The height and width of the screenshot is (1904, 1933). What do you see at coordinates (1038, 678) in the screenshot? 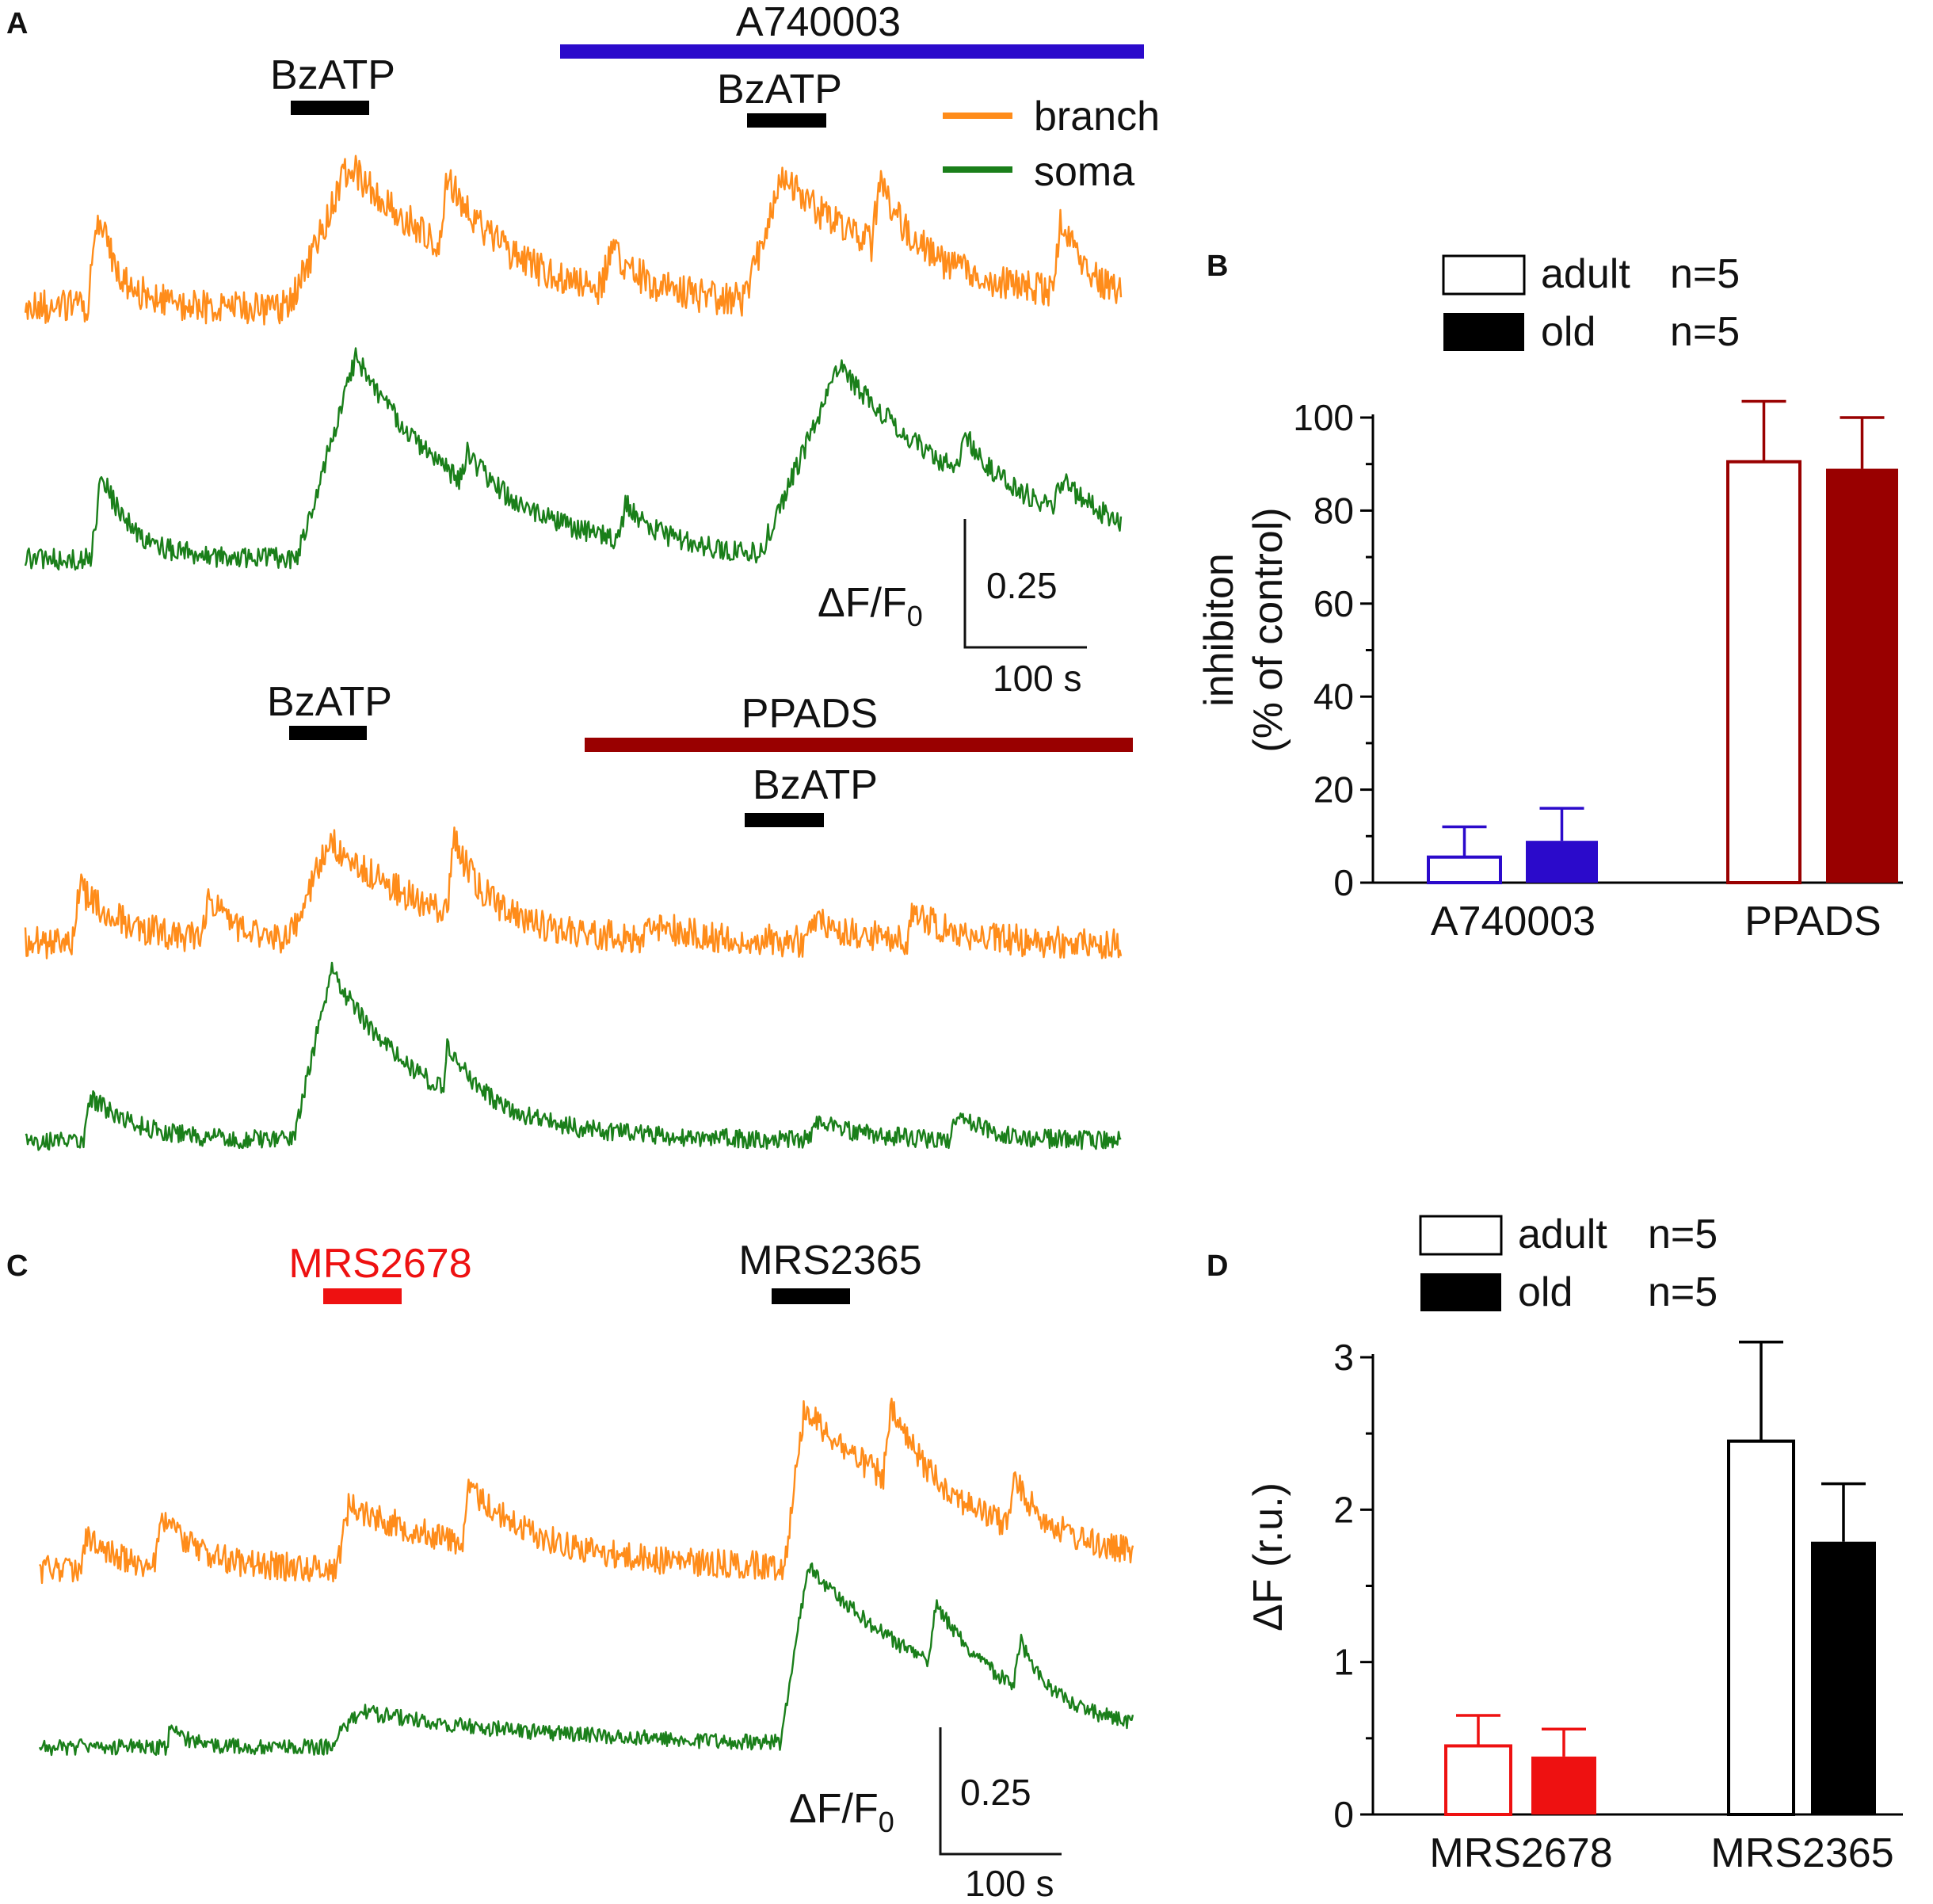
I see `scalebar-a-xvalue: 100 s` at bounding box center [1038, 678].